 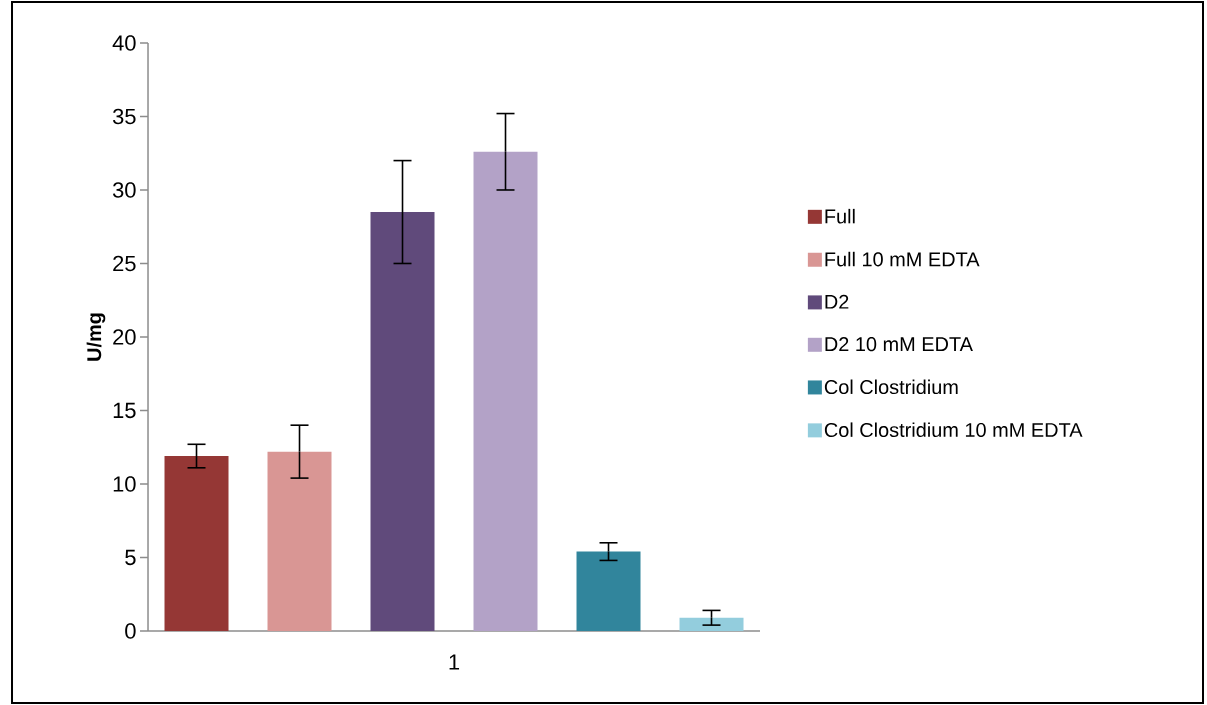 What do you see at coordinates (124, 410) in the screenshot?
I see `y-tick-label: 15` at bounding box center [124, 410].